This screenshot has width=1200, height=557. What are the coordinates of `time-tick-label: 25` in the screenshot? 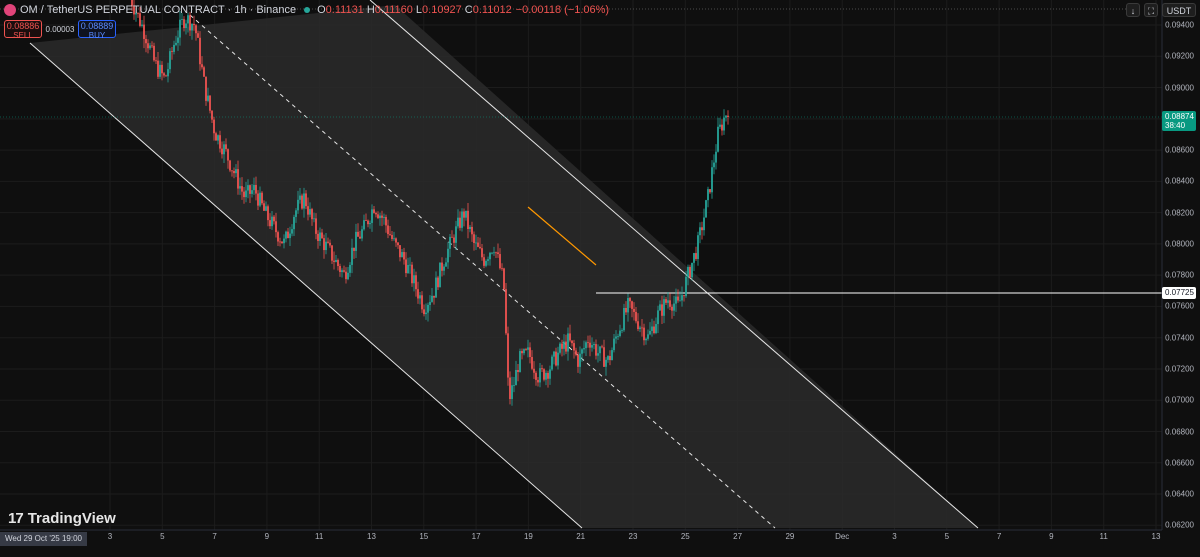 It's located at (685, 536).